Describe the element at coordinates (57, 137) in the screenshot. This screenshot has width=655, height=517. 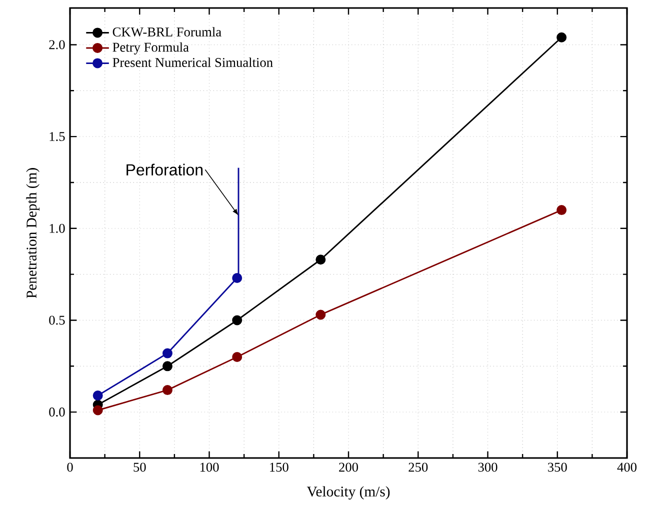
I see `y-tick-label: 1.5` at that location.